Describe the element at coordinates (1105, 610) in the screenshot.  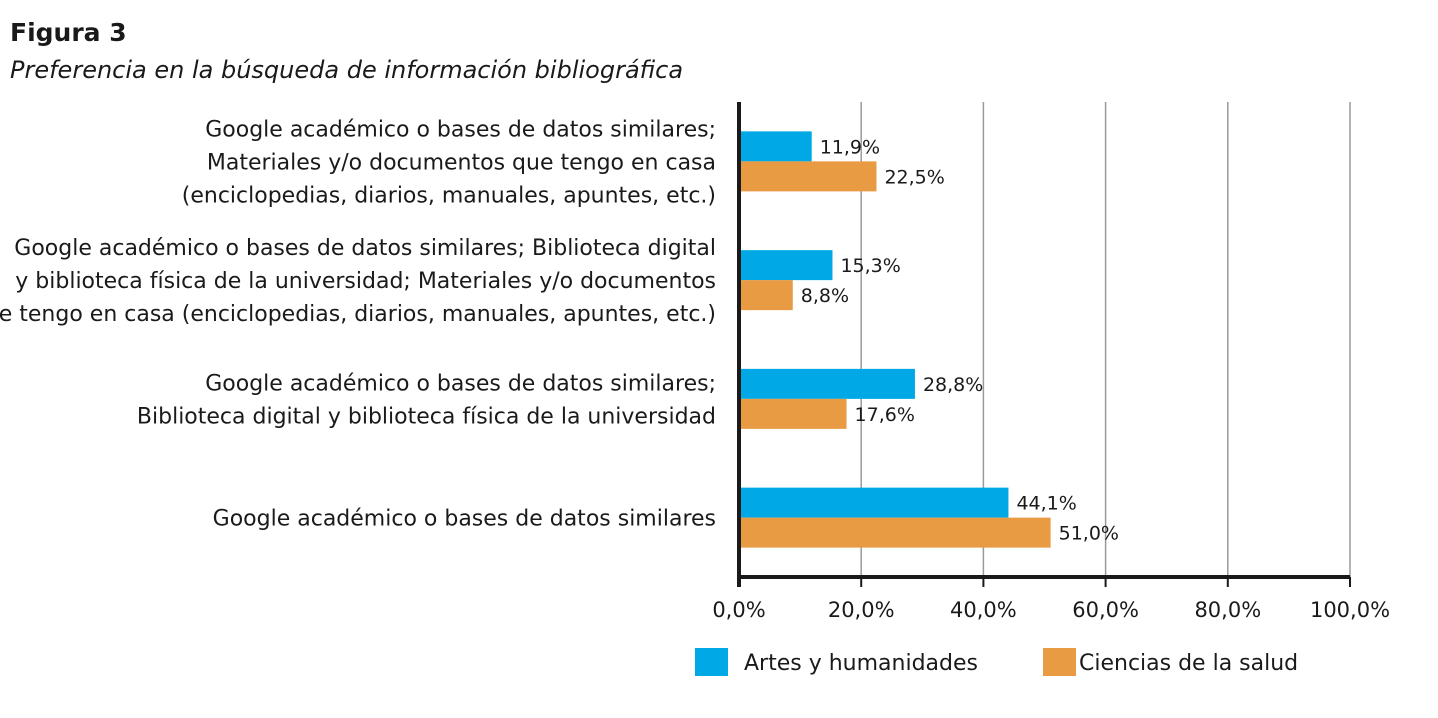
I see `x-tick-label: 60,0%` at that location.